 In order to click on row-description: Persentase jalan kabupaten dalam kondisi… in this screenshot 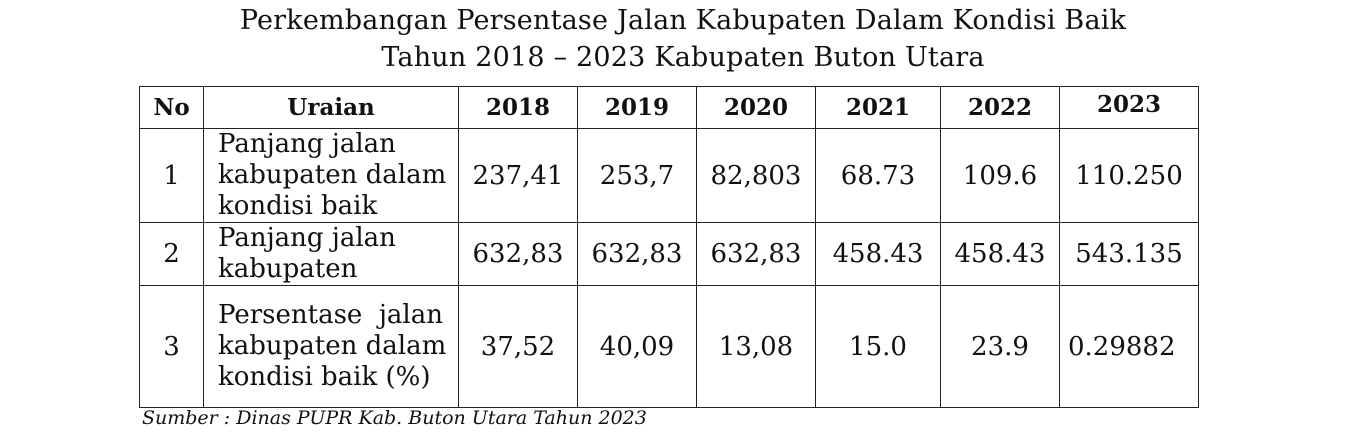, I will do `click(331, 346)`.